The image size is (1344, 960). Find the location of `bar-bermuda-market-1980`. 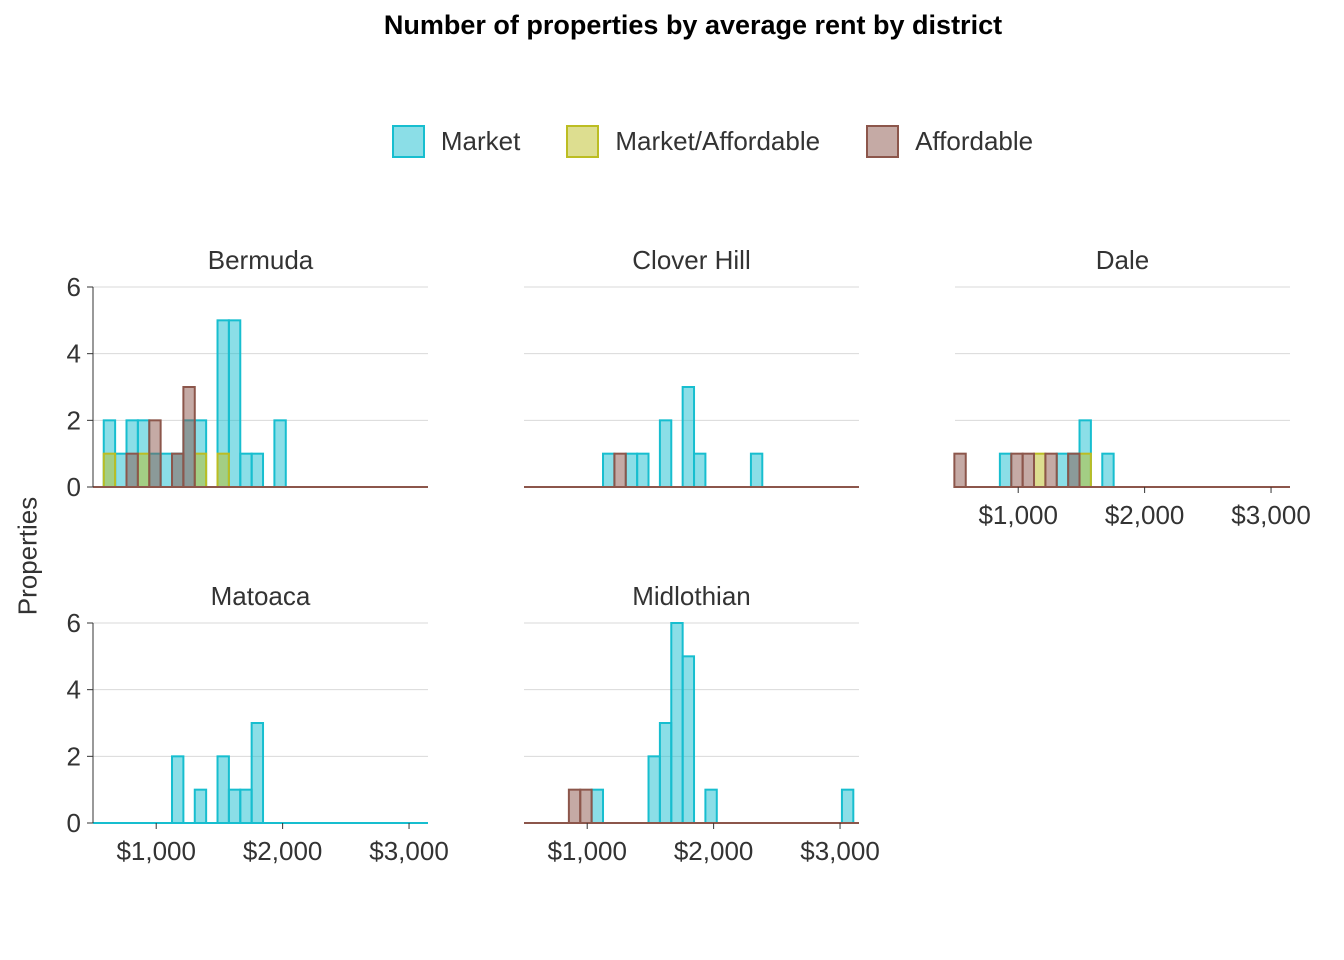

bar-bermuda-market-1980 is located at coordinates (280, 454).